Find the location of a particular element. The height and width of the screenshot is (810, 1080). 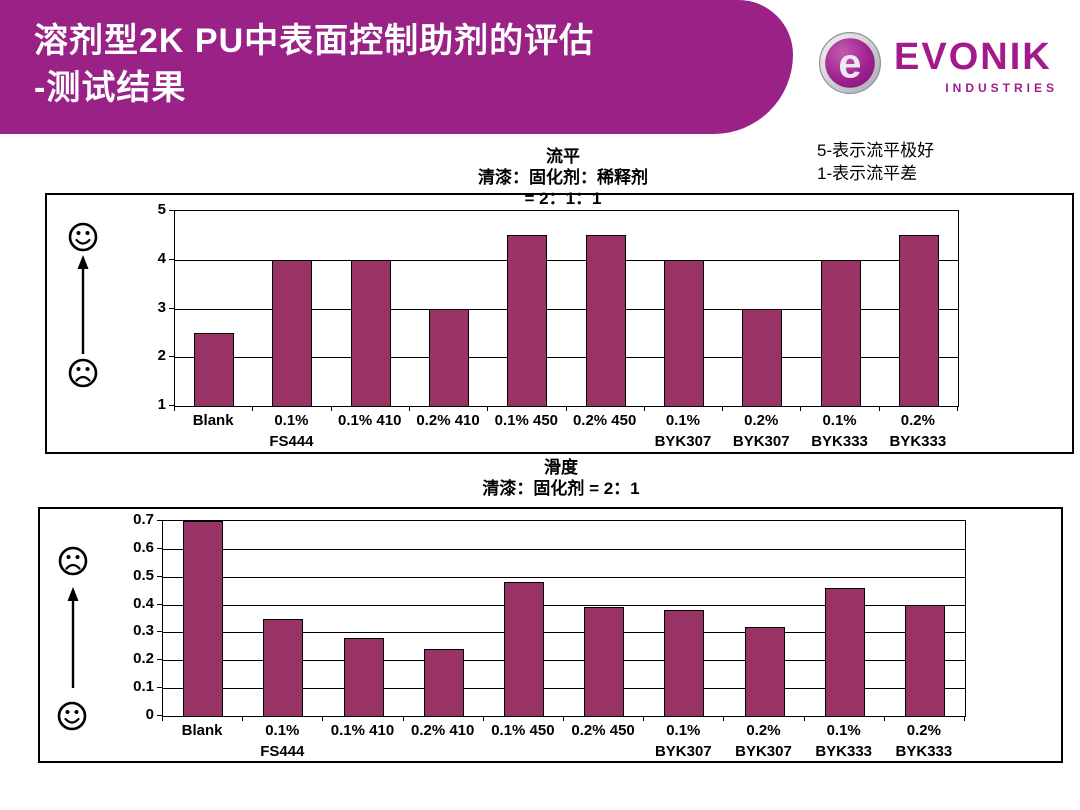

y-axis-label: 0 is located at coordinates (149, 714).